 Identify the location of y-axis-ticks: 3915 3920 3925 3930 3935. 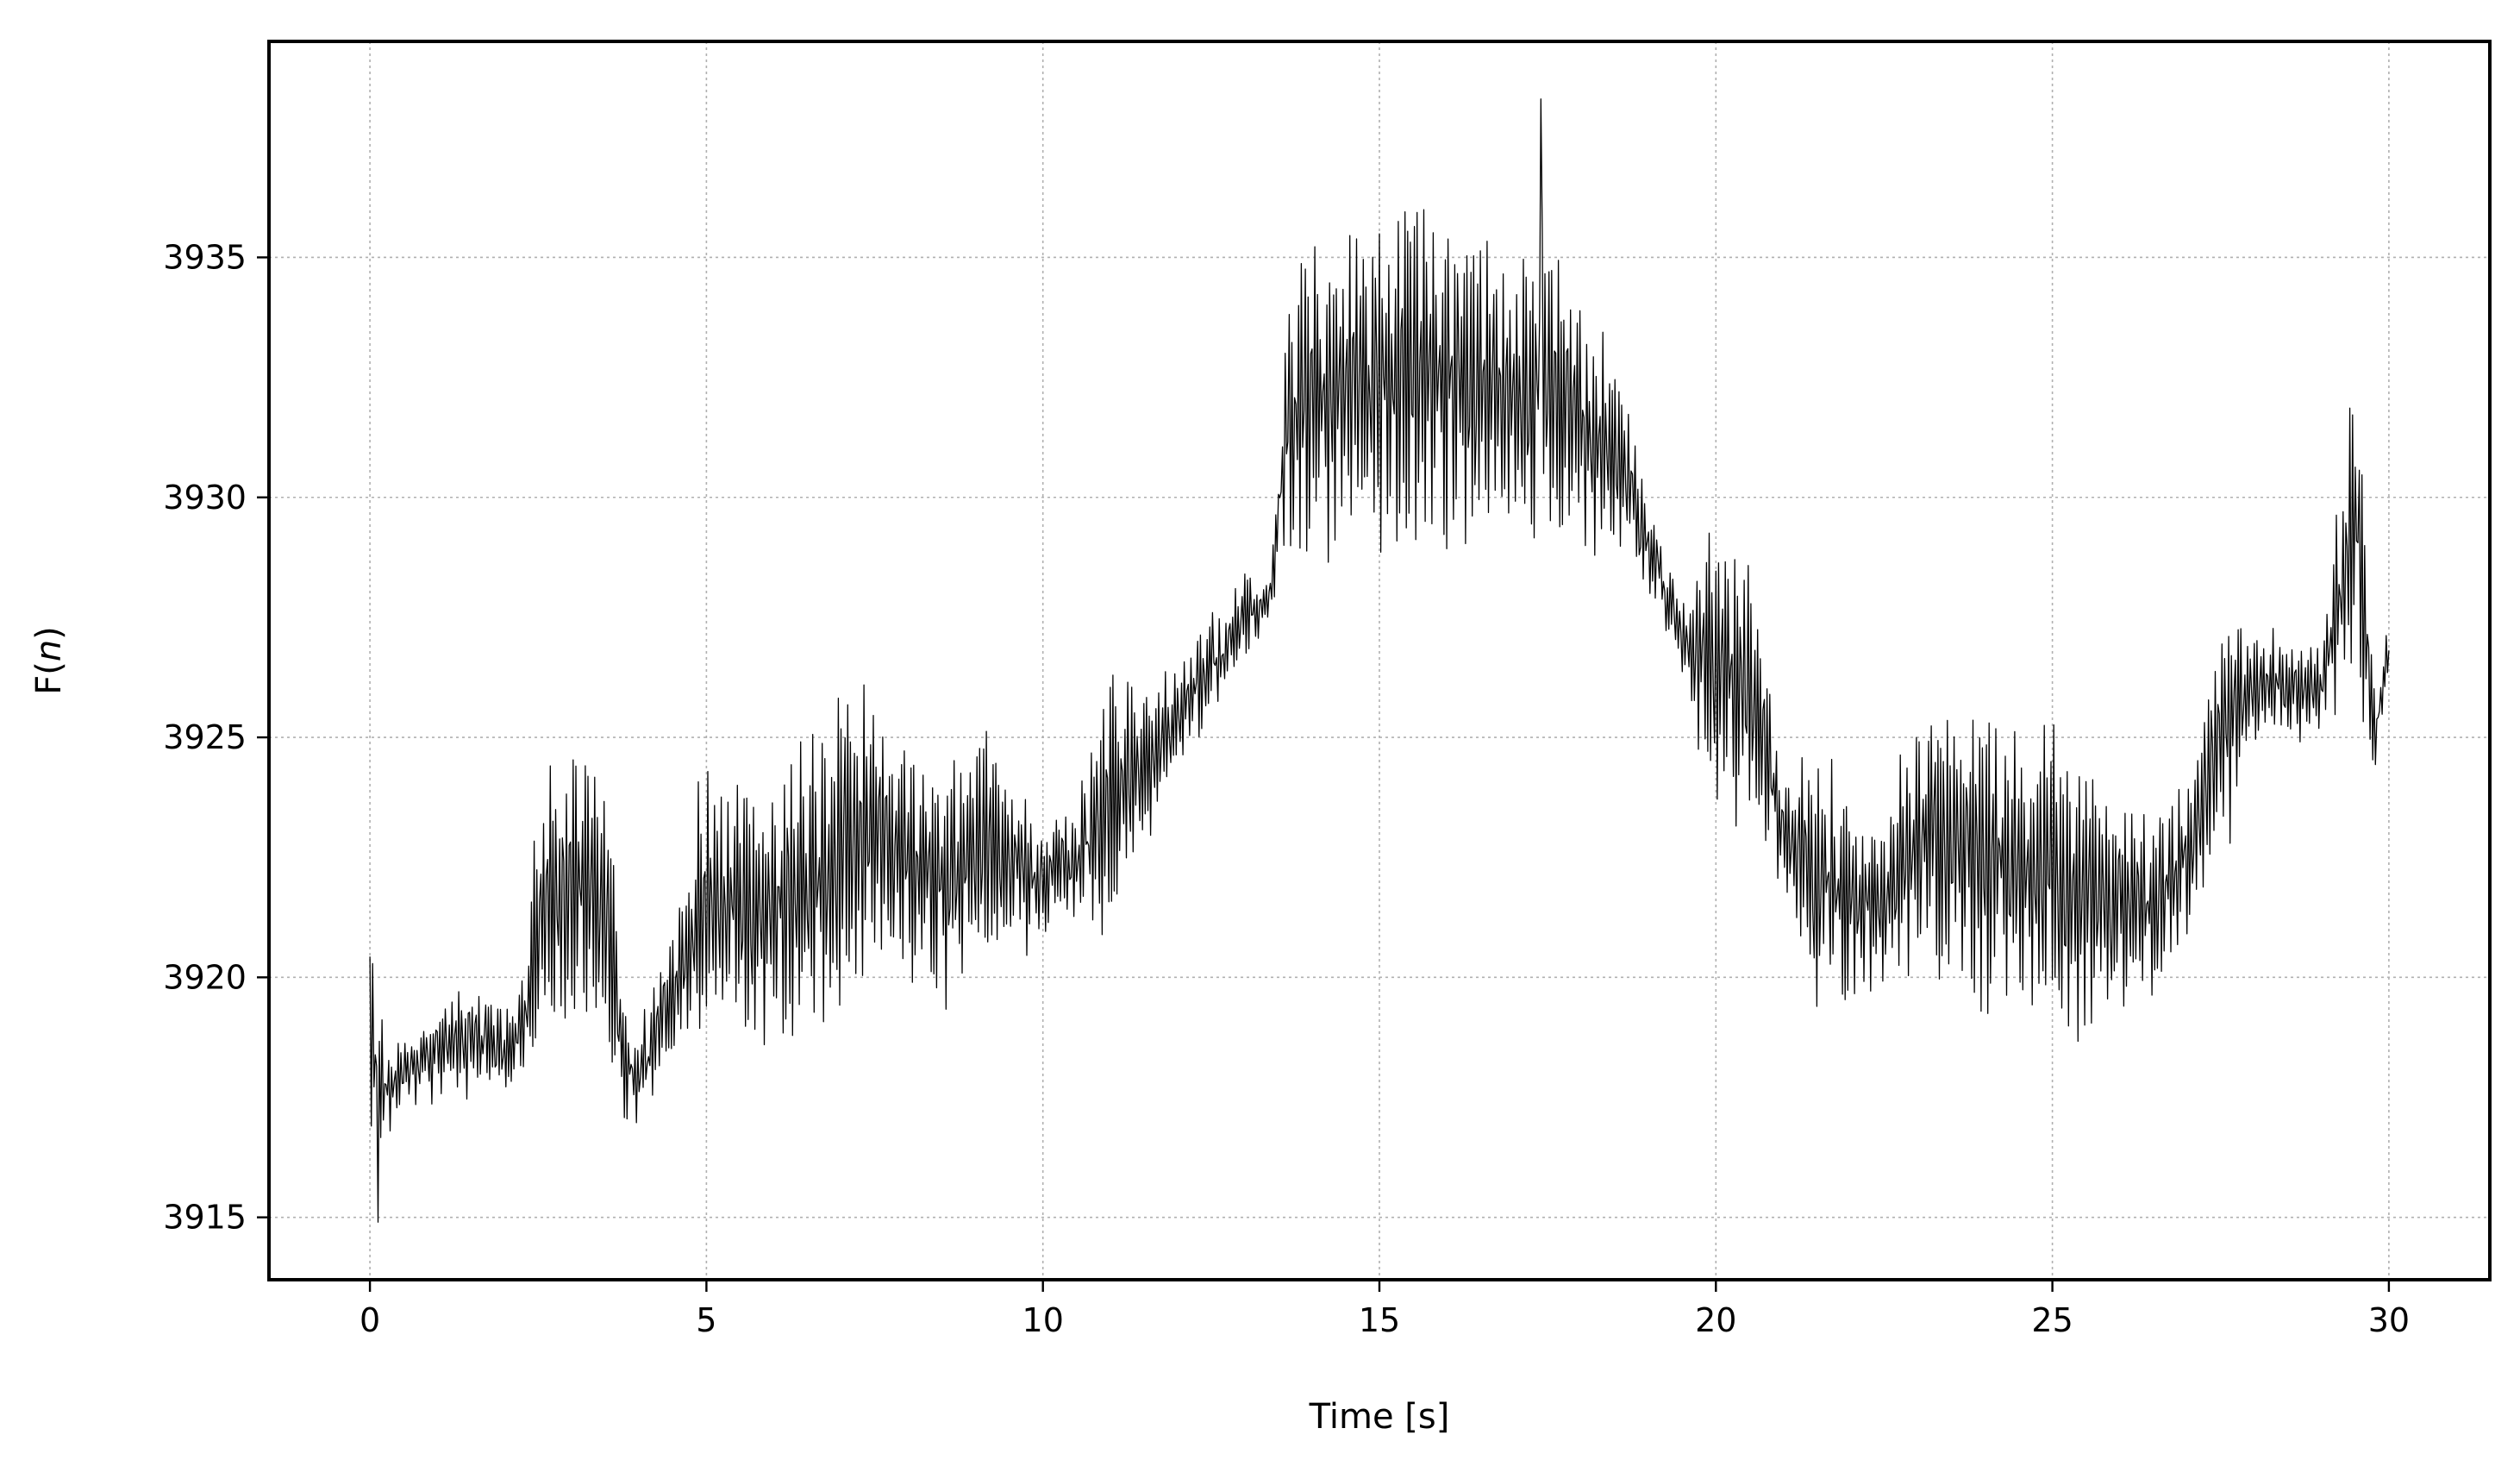
(216, 737).